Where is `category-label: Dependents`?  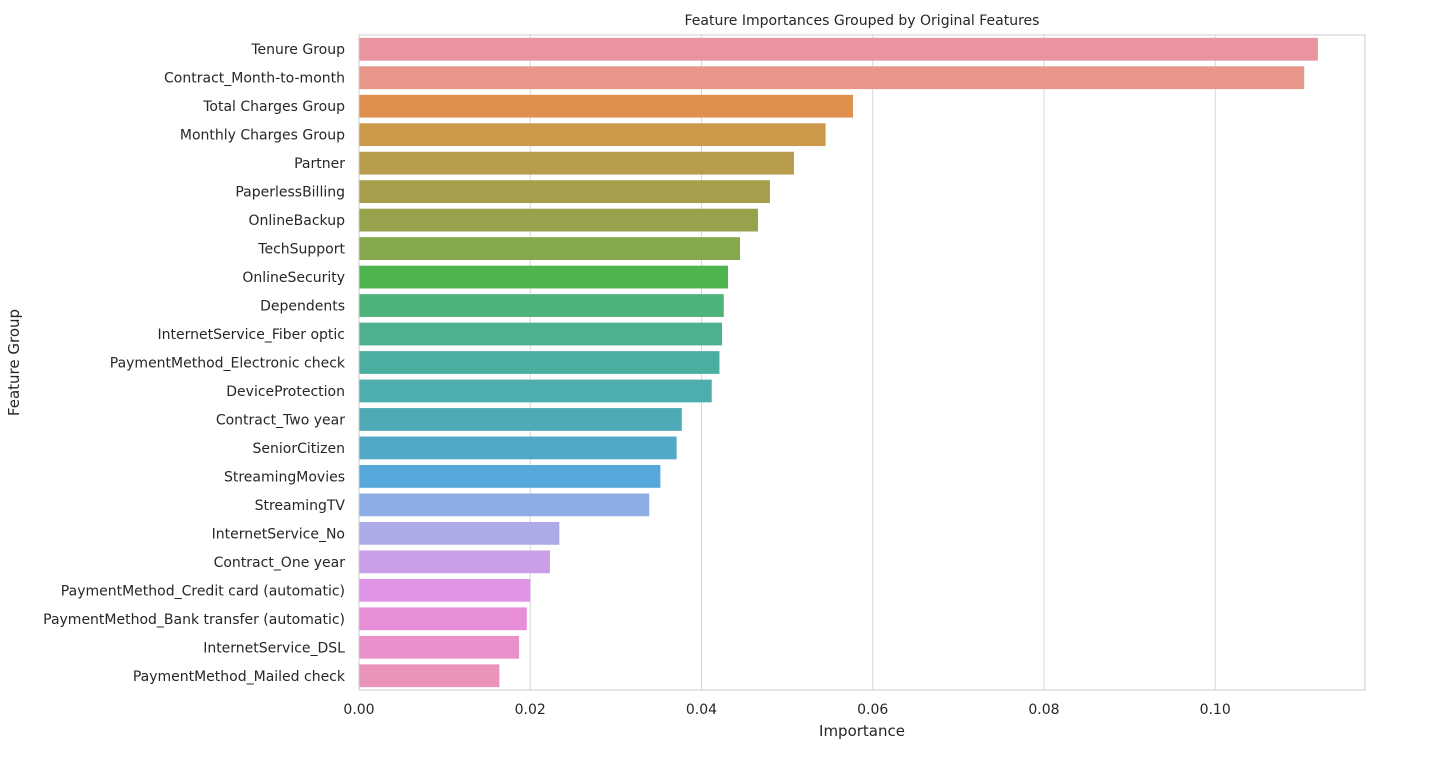
category-label: Dependents is located at coordinates (302, 307).